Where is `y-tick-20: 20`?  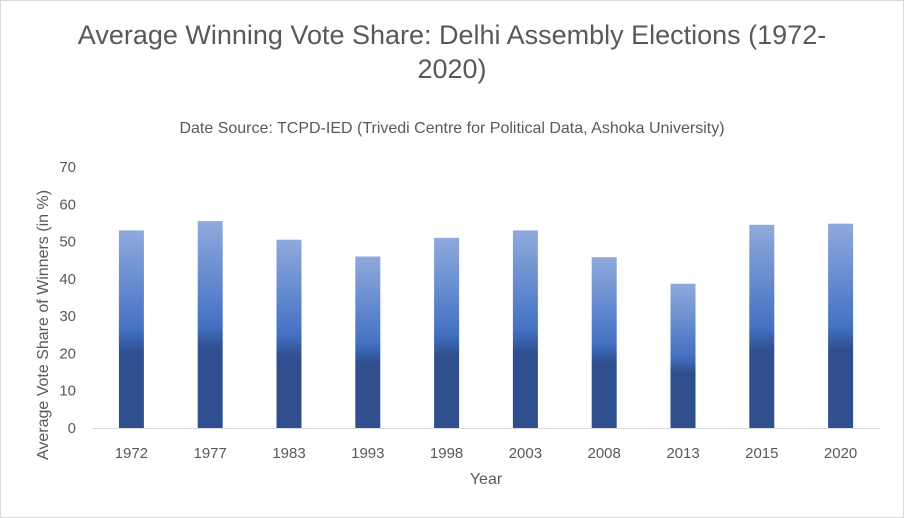 y-tick-20: 20 is located at coordinates (67, 353).